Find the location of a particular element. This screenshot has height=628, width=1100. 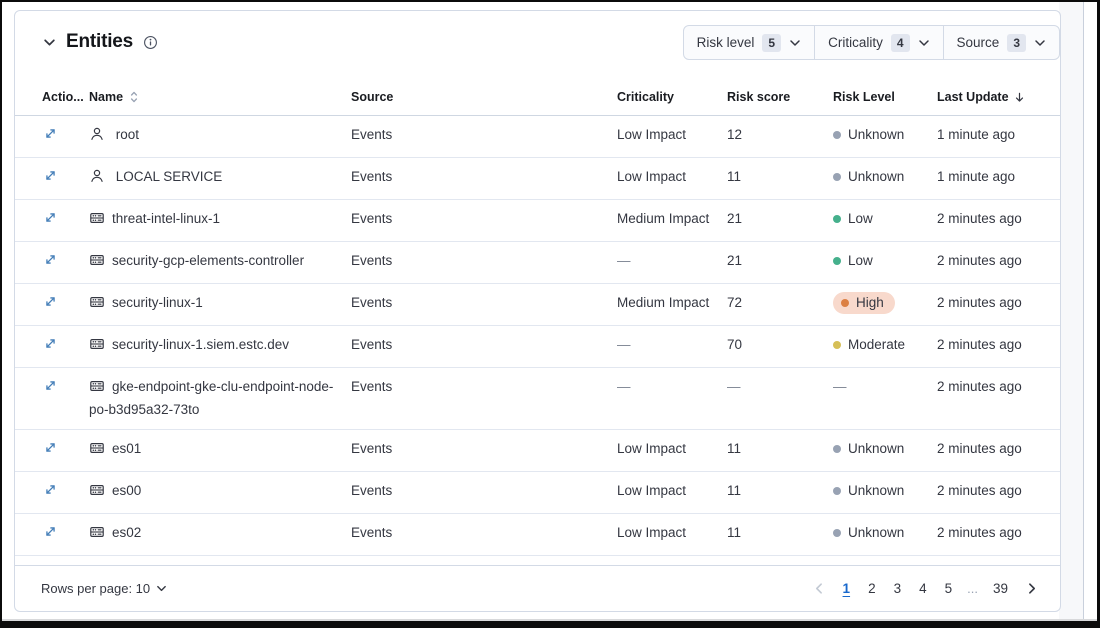

header-risk-score: Risk score is located at coordinates (780, 101).